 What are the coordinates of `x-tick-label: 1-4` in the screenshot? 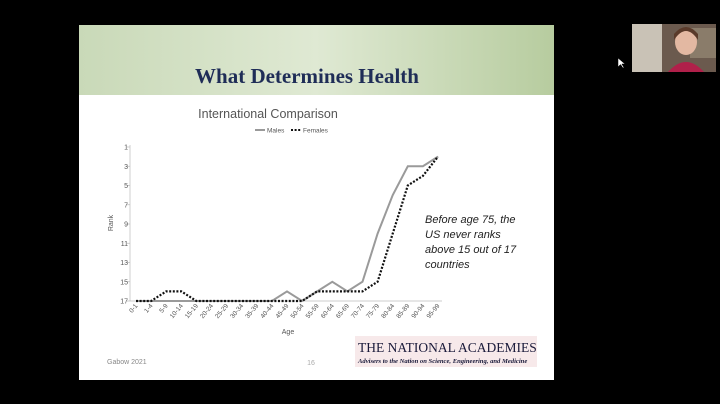 It's located at (149, 309).